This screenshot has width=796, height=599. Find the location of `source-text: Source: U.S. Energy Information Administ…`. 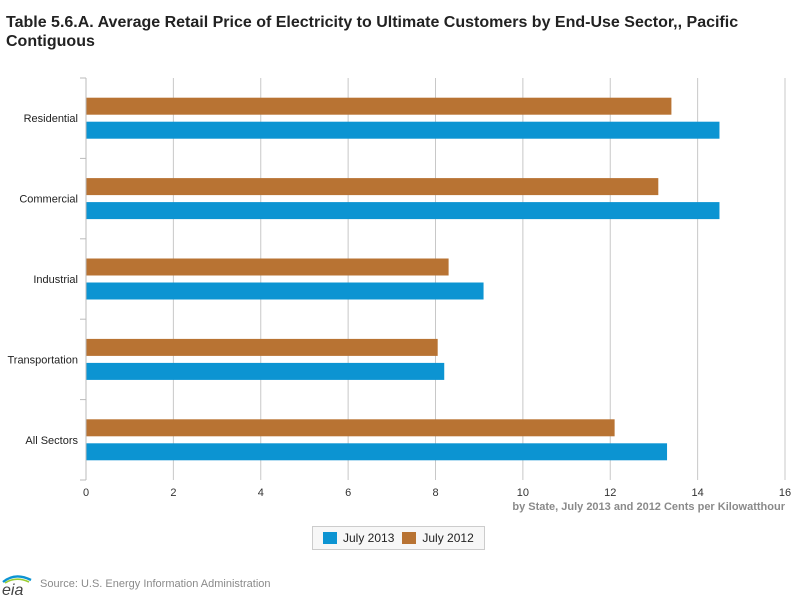

source-text: Source: U.S. Energy Information Administ… is located at coordinates (155, 584).